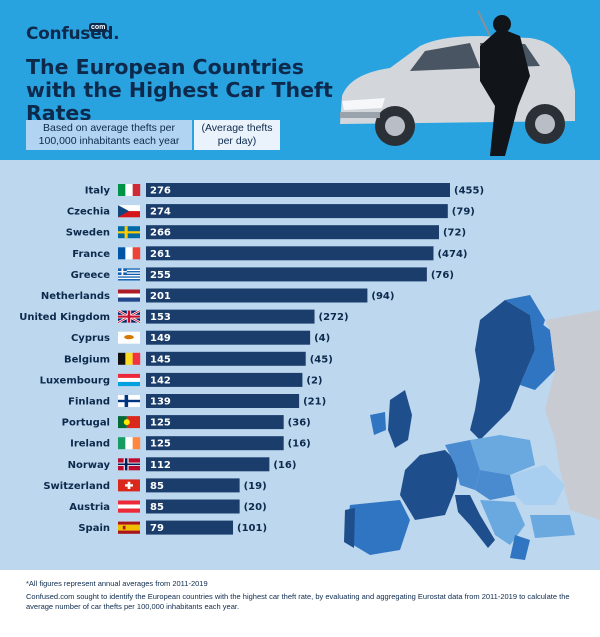 The image size is (600, 637). I want to click on thefts-per-day-label: (94), so click(382, 296).